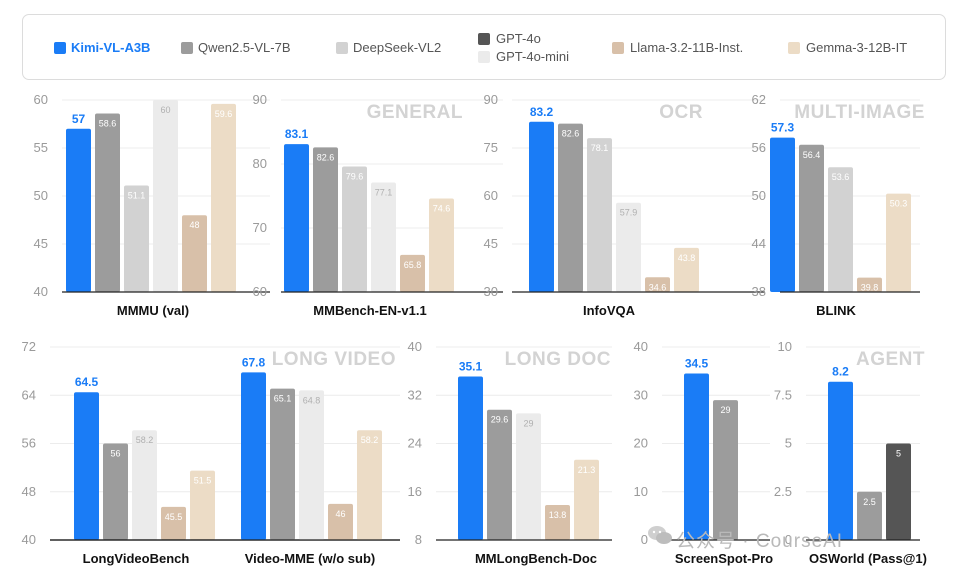 The height and width of the screenshot is (574, 967). What do you see at coordinates (499, 474) in the screenshot?
I see `mmlongbench-doc-bar-qwen2-5-vl-7b` at bounding box center [499, 474].